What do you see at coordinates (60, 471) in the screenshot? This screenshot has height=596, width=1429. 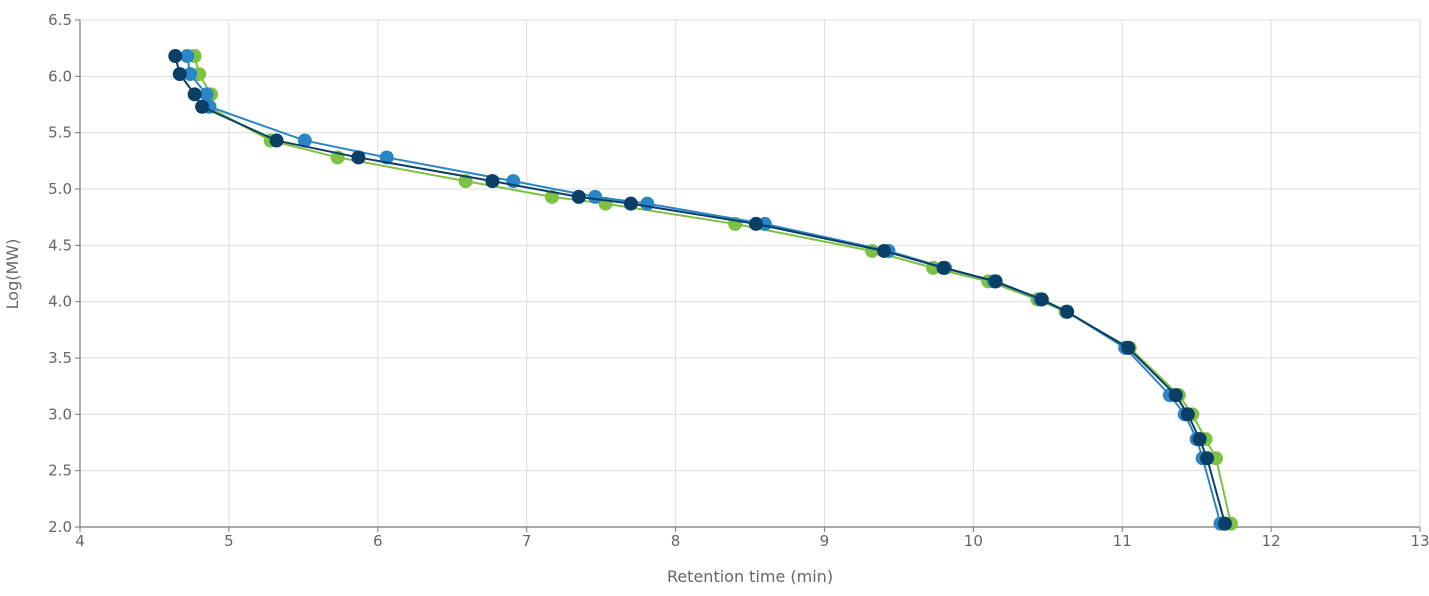 I see `y-tick-label: 2.5` at bounding box center [60, 471].